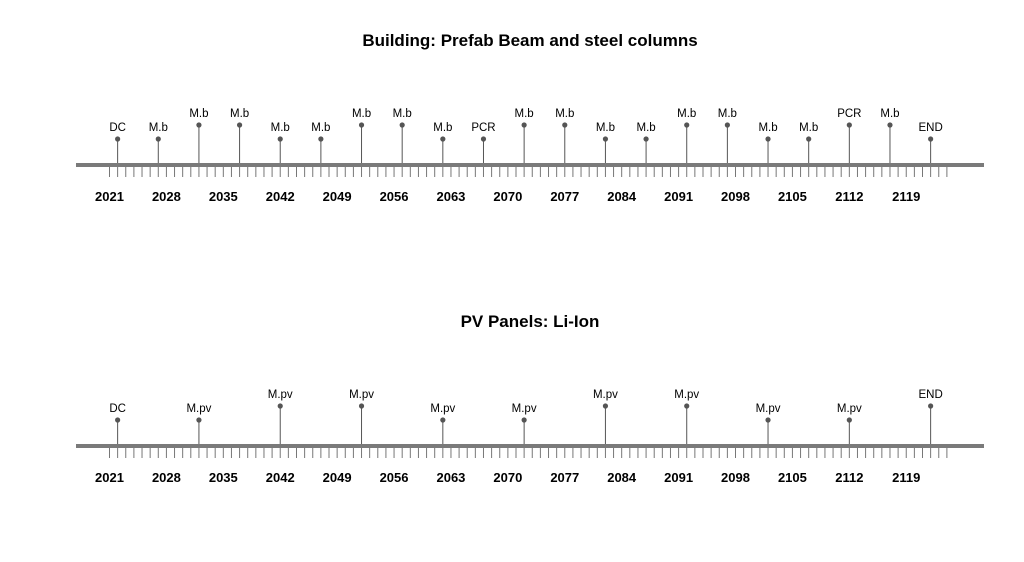 Image resolution: width=1024 pixels, height=562 pixels. What do you see at coordinates (530, 321) in the screenshot?
I see `chart-title: PV Panels: Li-Ion` at bounding box center [530, 321].